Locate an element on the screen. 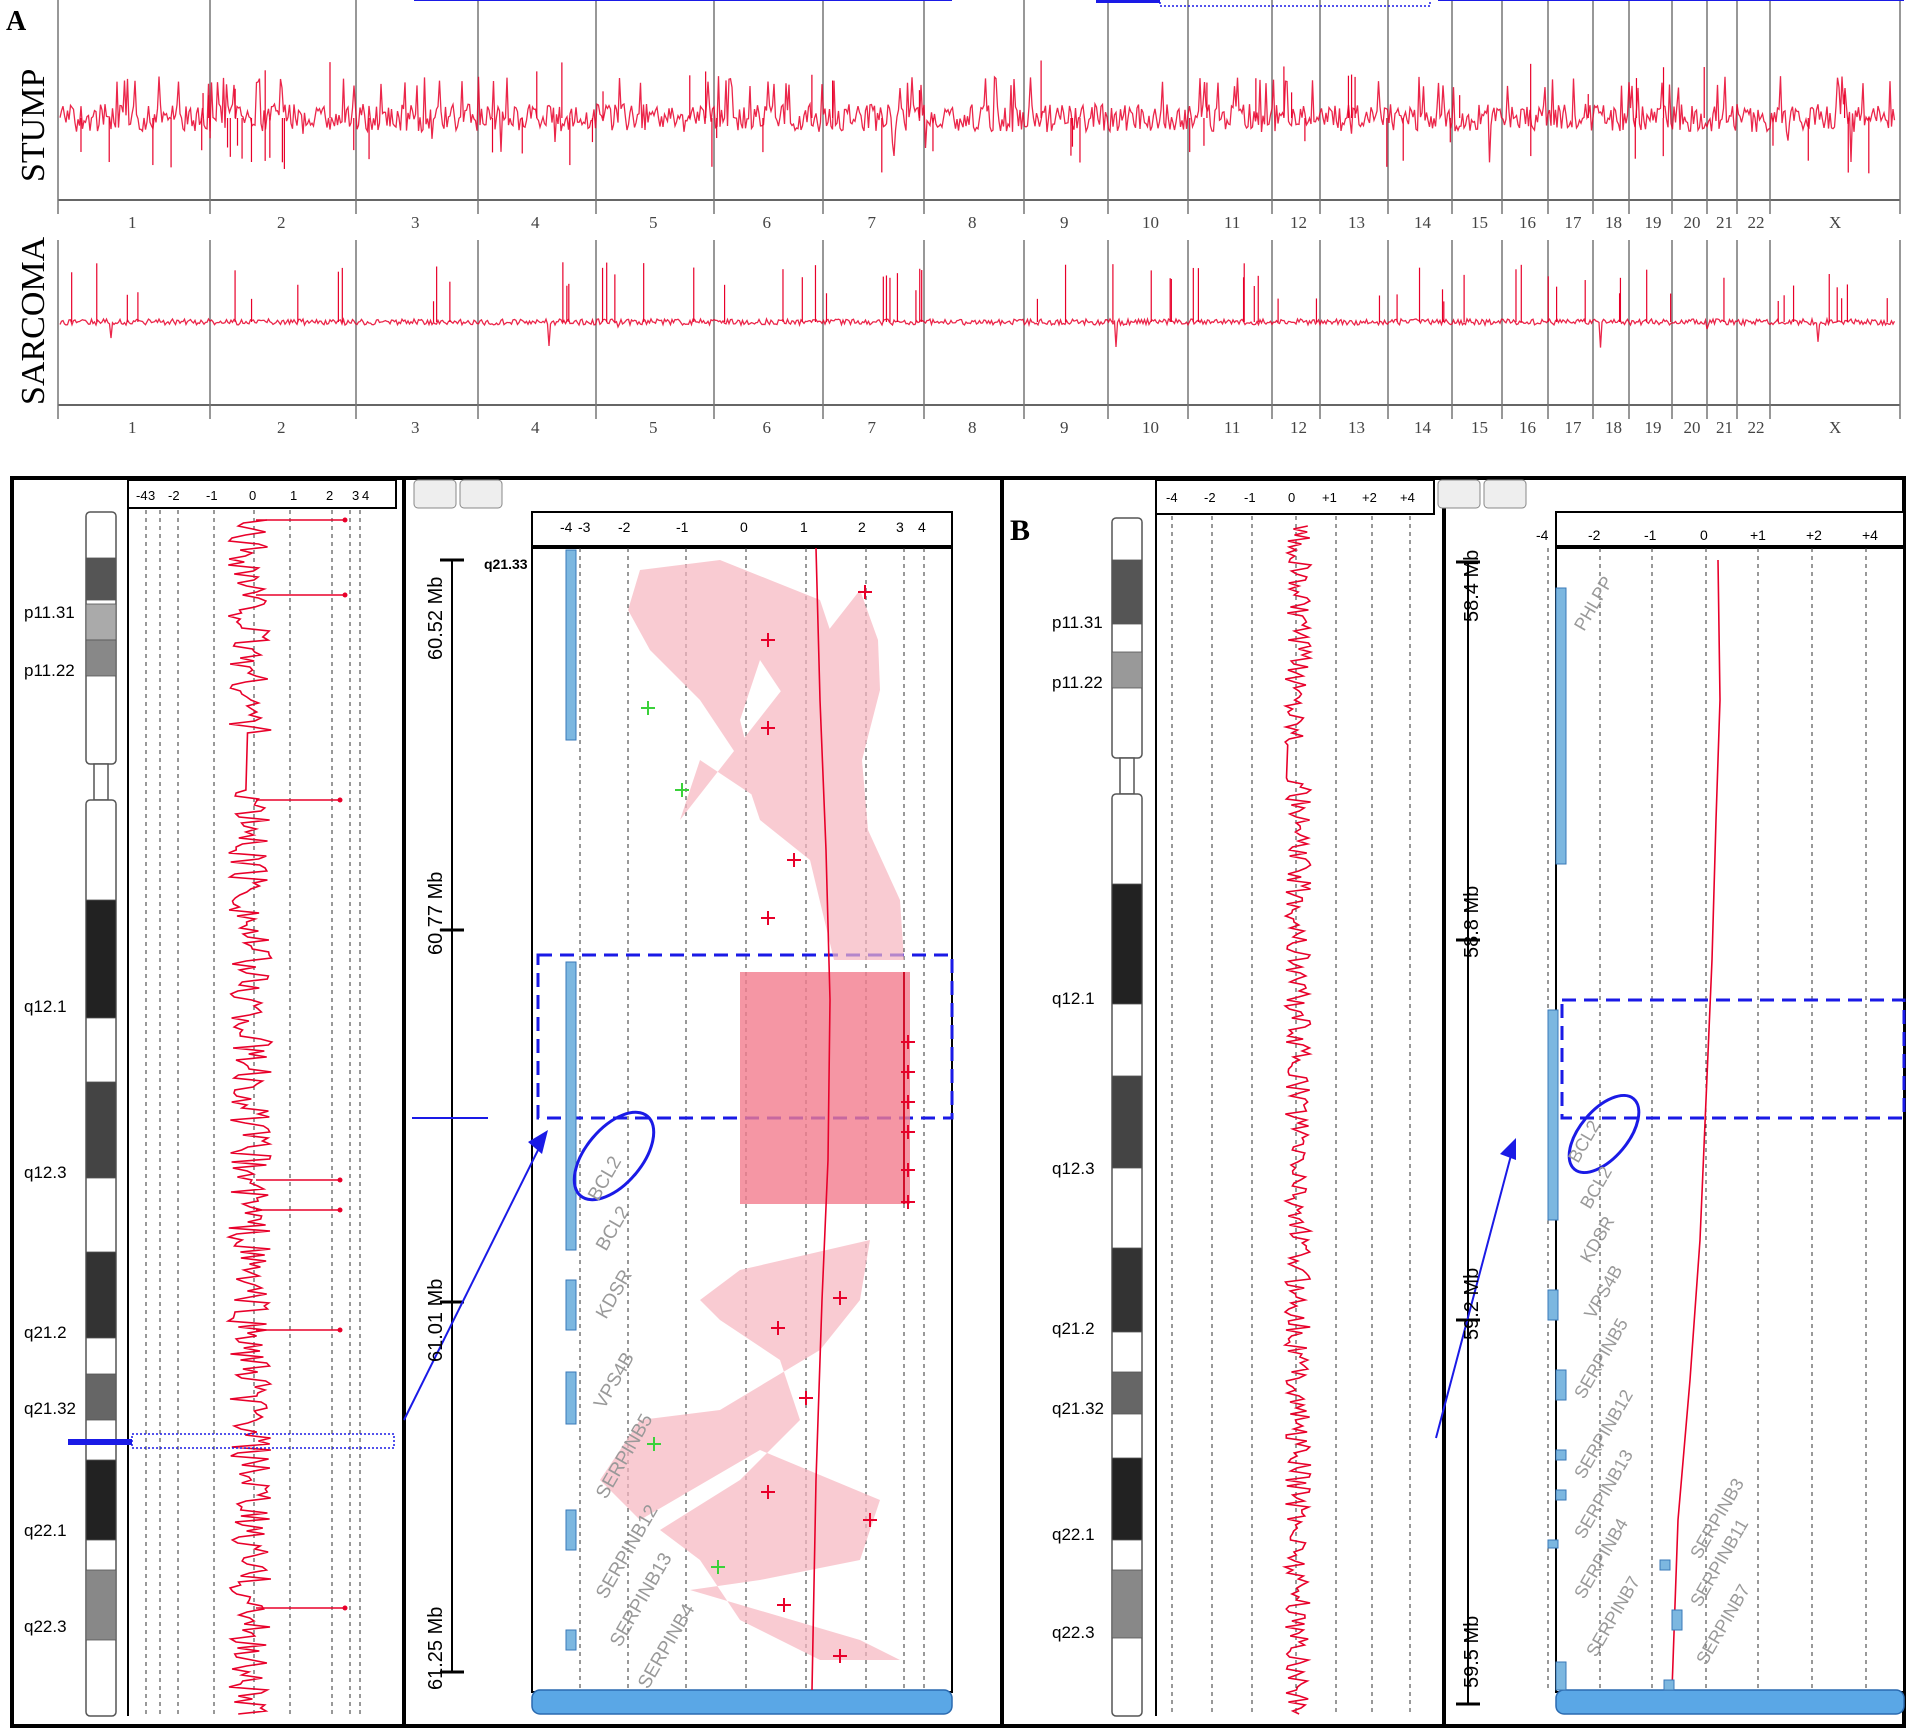 The width and height of the screenshot is (1913, 1731). axis-tick: 2 is located at coordinates (329, 495).